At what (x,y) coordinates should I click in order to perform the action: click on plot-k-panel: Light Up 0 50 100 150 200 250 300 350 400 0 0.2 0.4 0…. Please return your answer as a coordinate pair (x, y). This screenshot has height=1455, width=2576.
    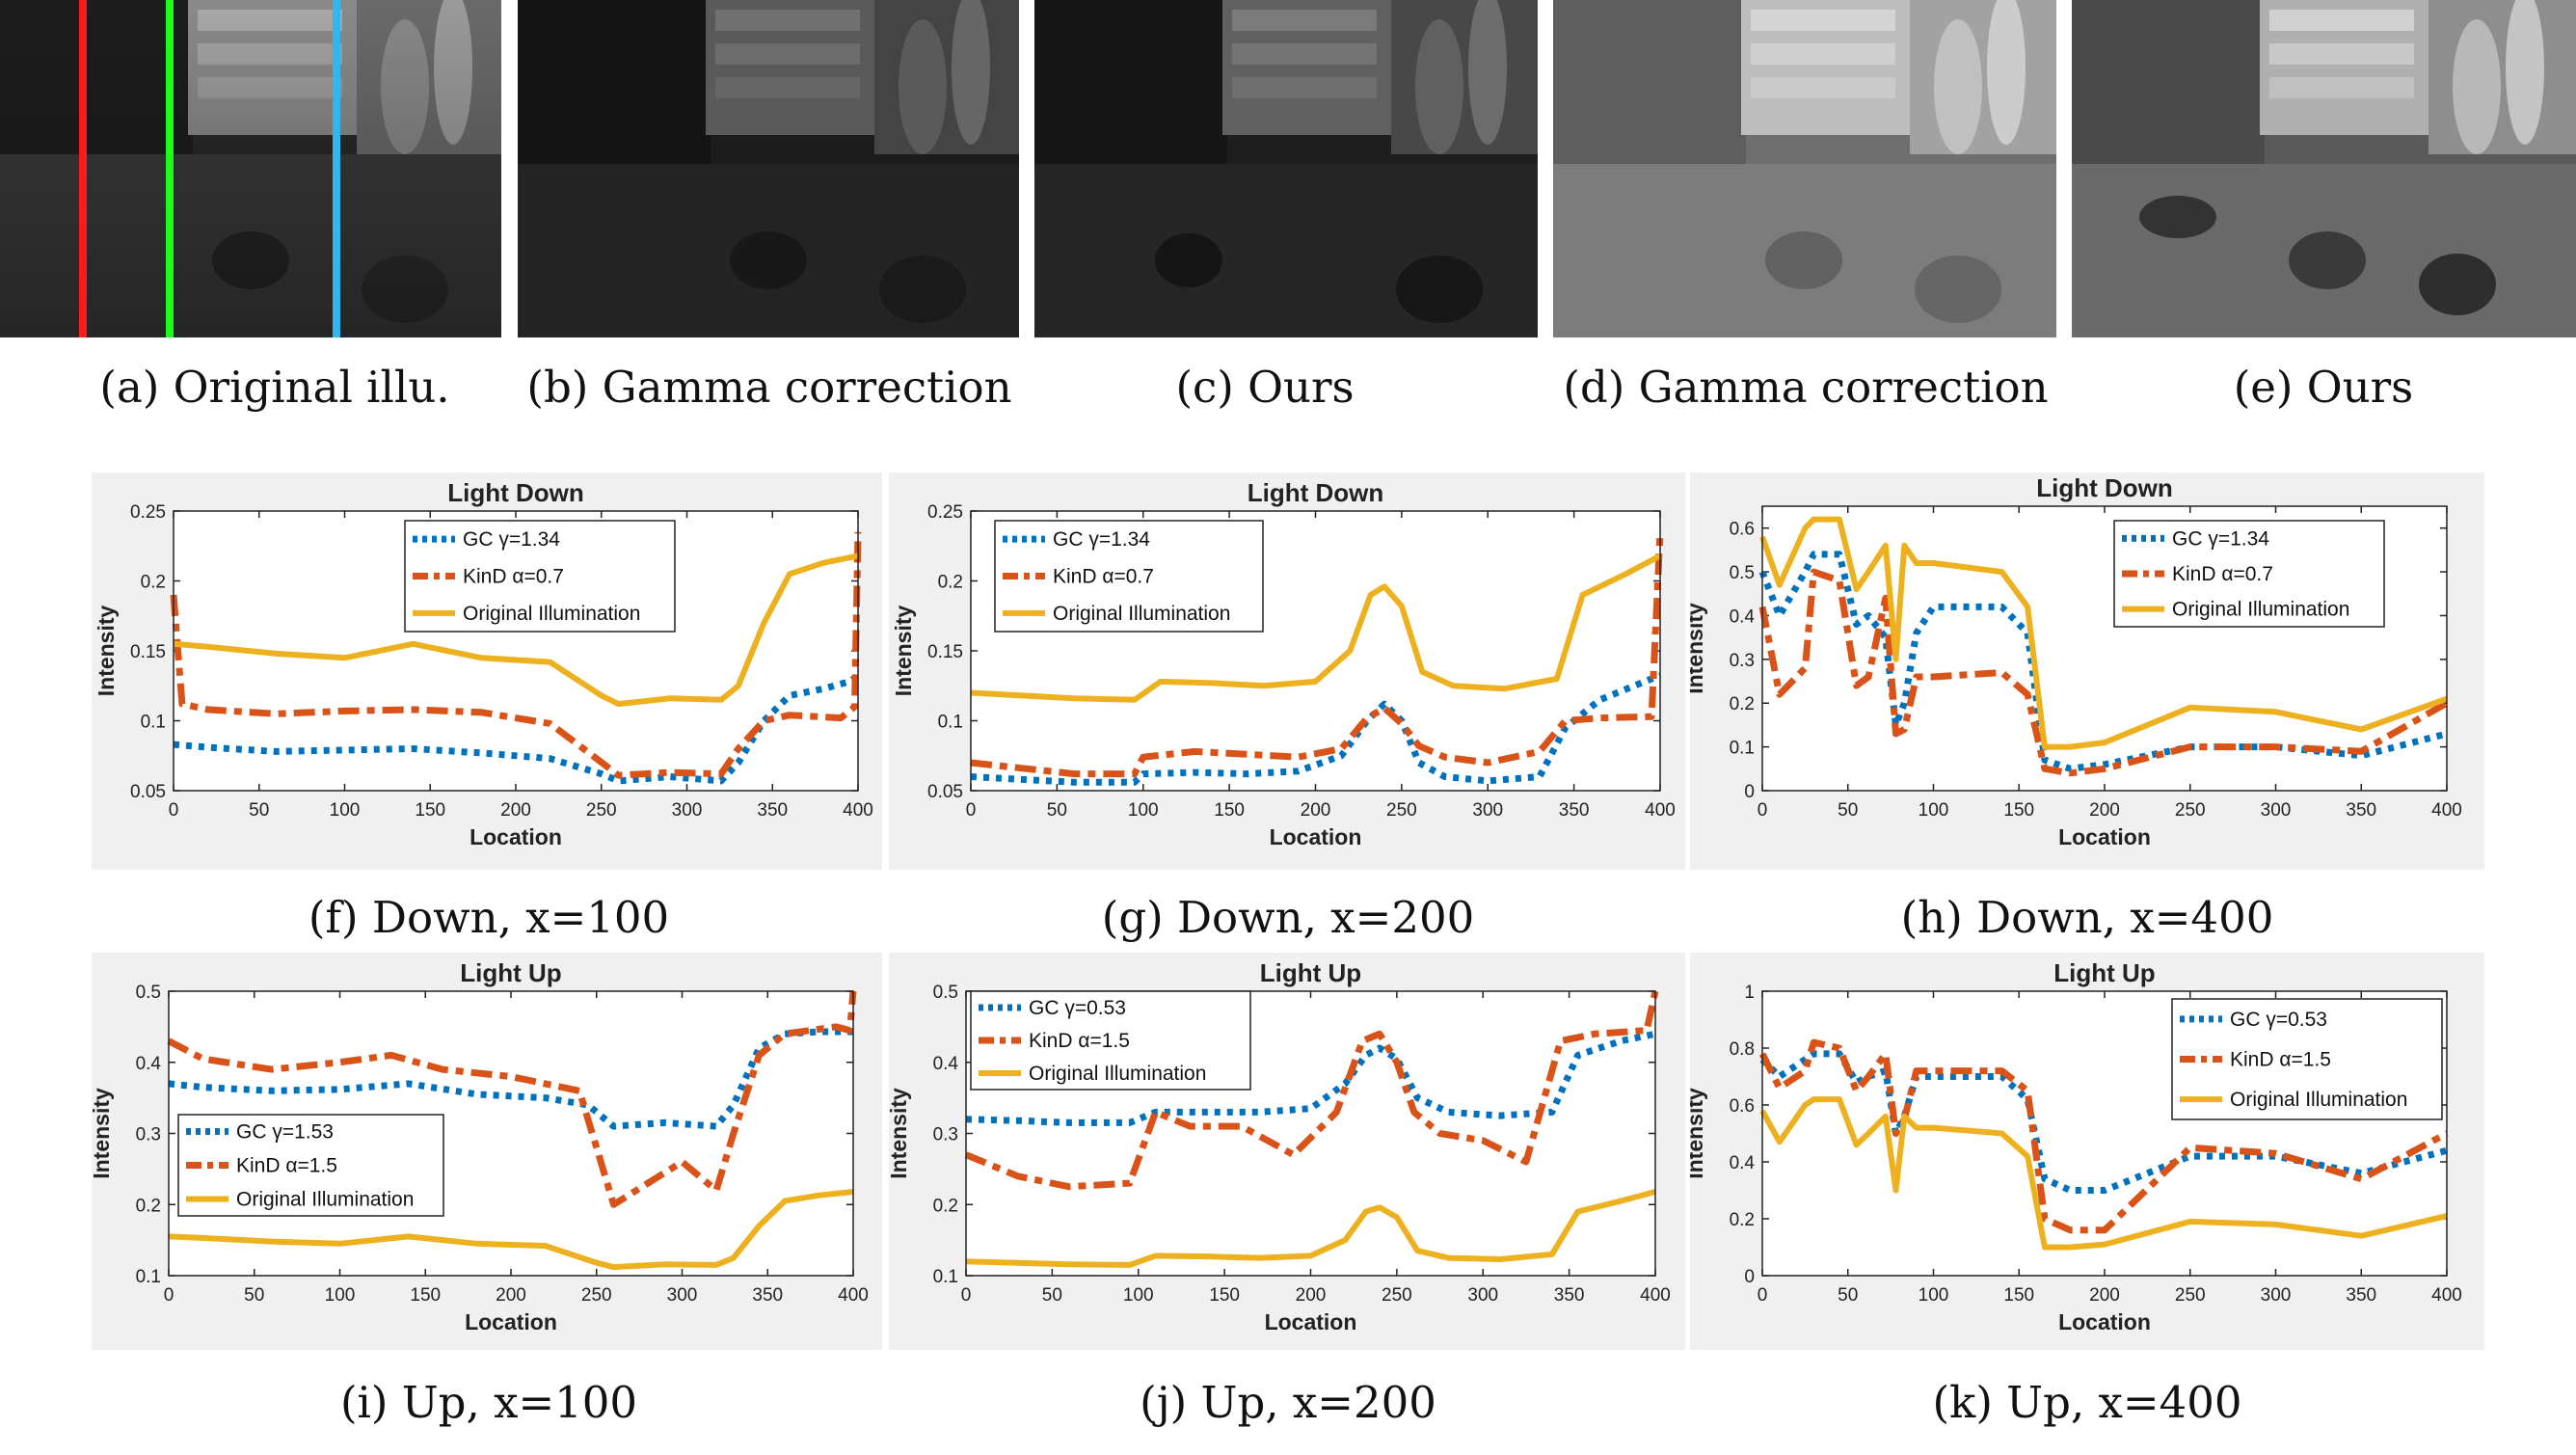
    Looking at the image, I should click on (2087, 1151).